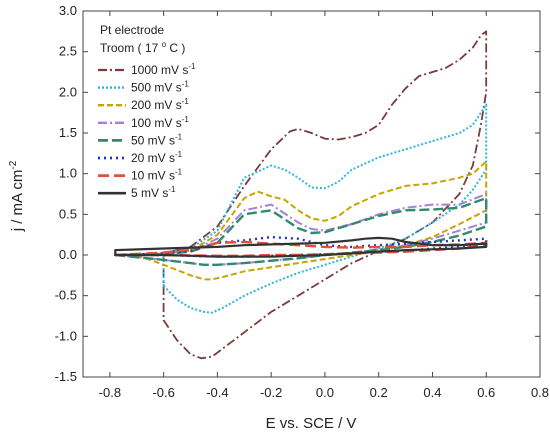 Image resolution: width=550 pixels, height=437 pixels. I want to click on y-tick-label: 1.5, so click(68, 132).